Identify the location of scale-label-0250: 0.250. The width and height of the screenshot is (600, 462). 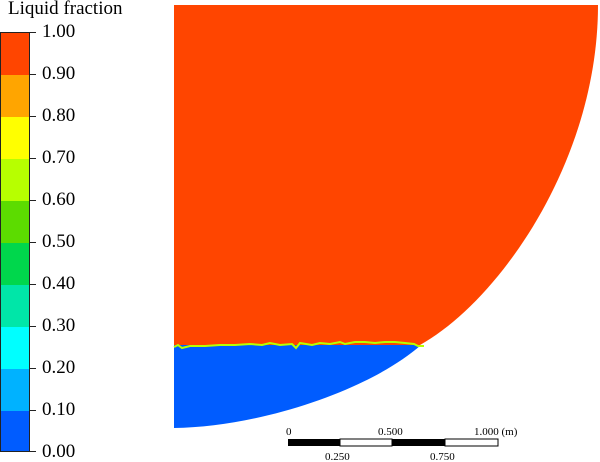
(337, 456).